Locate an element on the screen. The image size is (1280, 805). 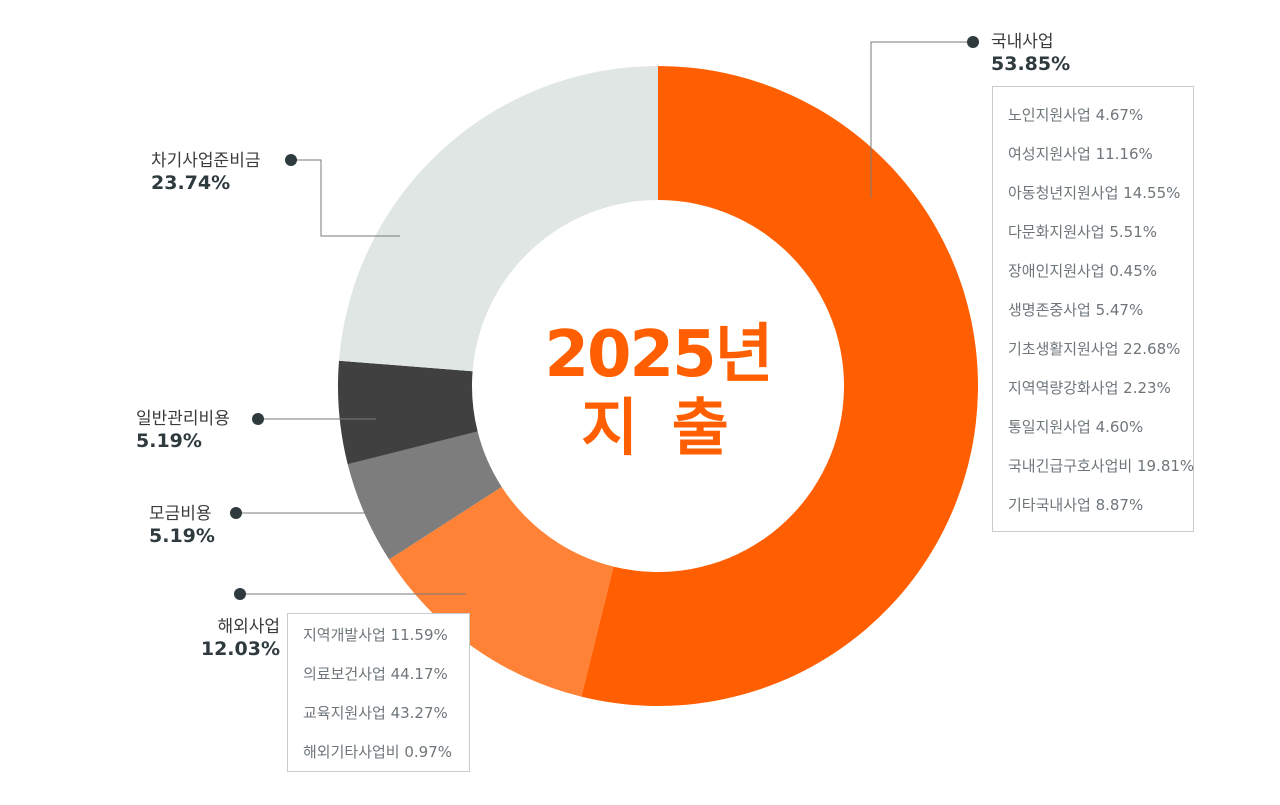
domestic-item: 노인지원사업 4.67% is located at coordinates (1076, 115).